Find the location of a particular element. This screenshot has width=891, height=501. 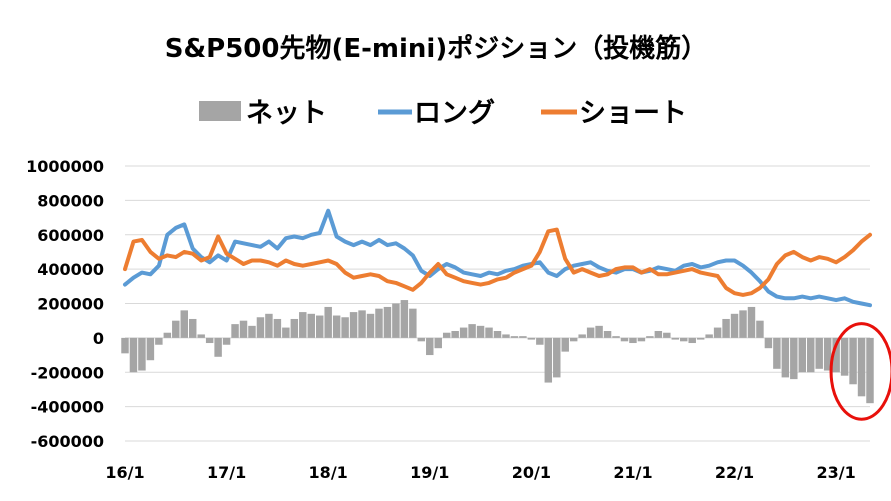

x-tick-label-7: 23/1 is located at coordinates (836, 472).